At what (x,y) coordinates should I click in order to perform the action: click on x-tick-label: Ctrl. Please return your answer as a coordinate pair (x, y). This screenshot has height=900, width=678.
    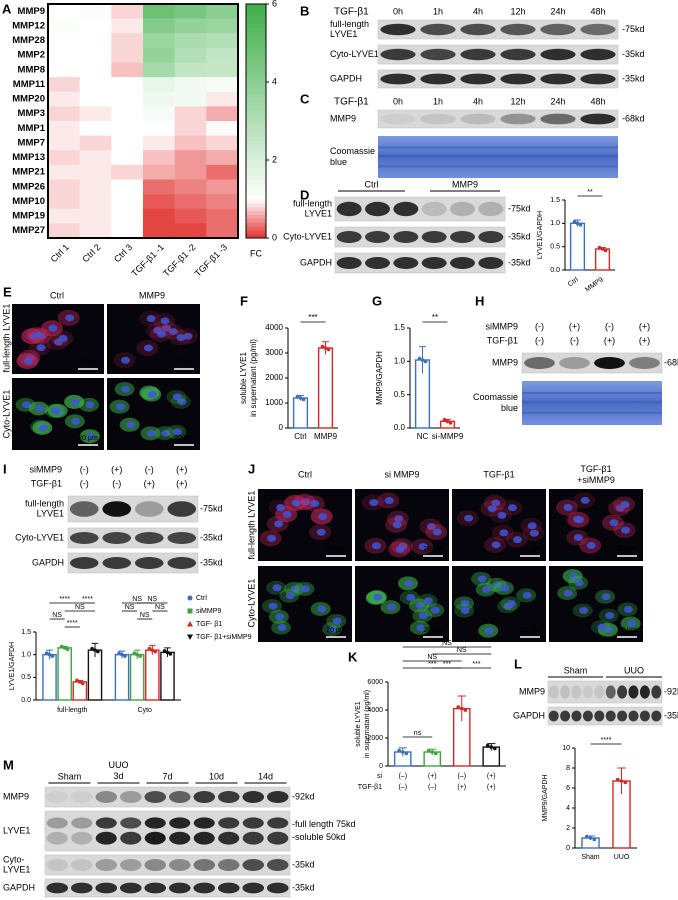
    Looking at the image, I should click on (573, 282).